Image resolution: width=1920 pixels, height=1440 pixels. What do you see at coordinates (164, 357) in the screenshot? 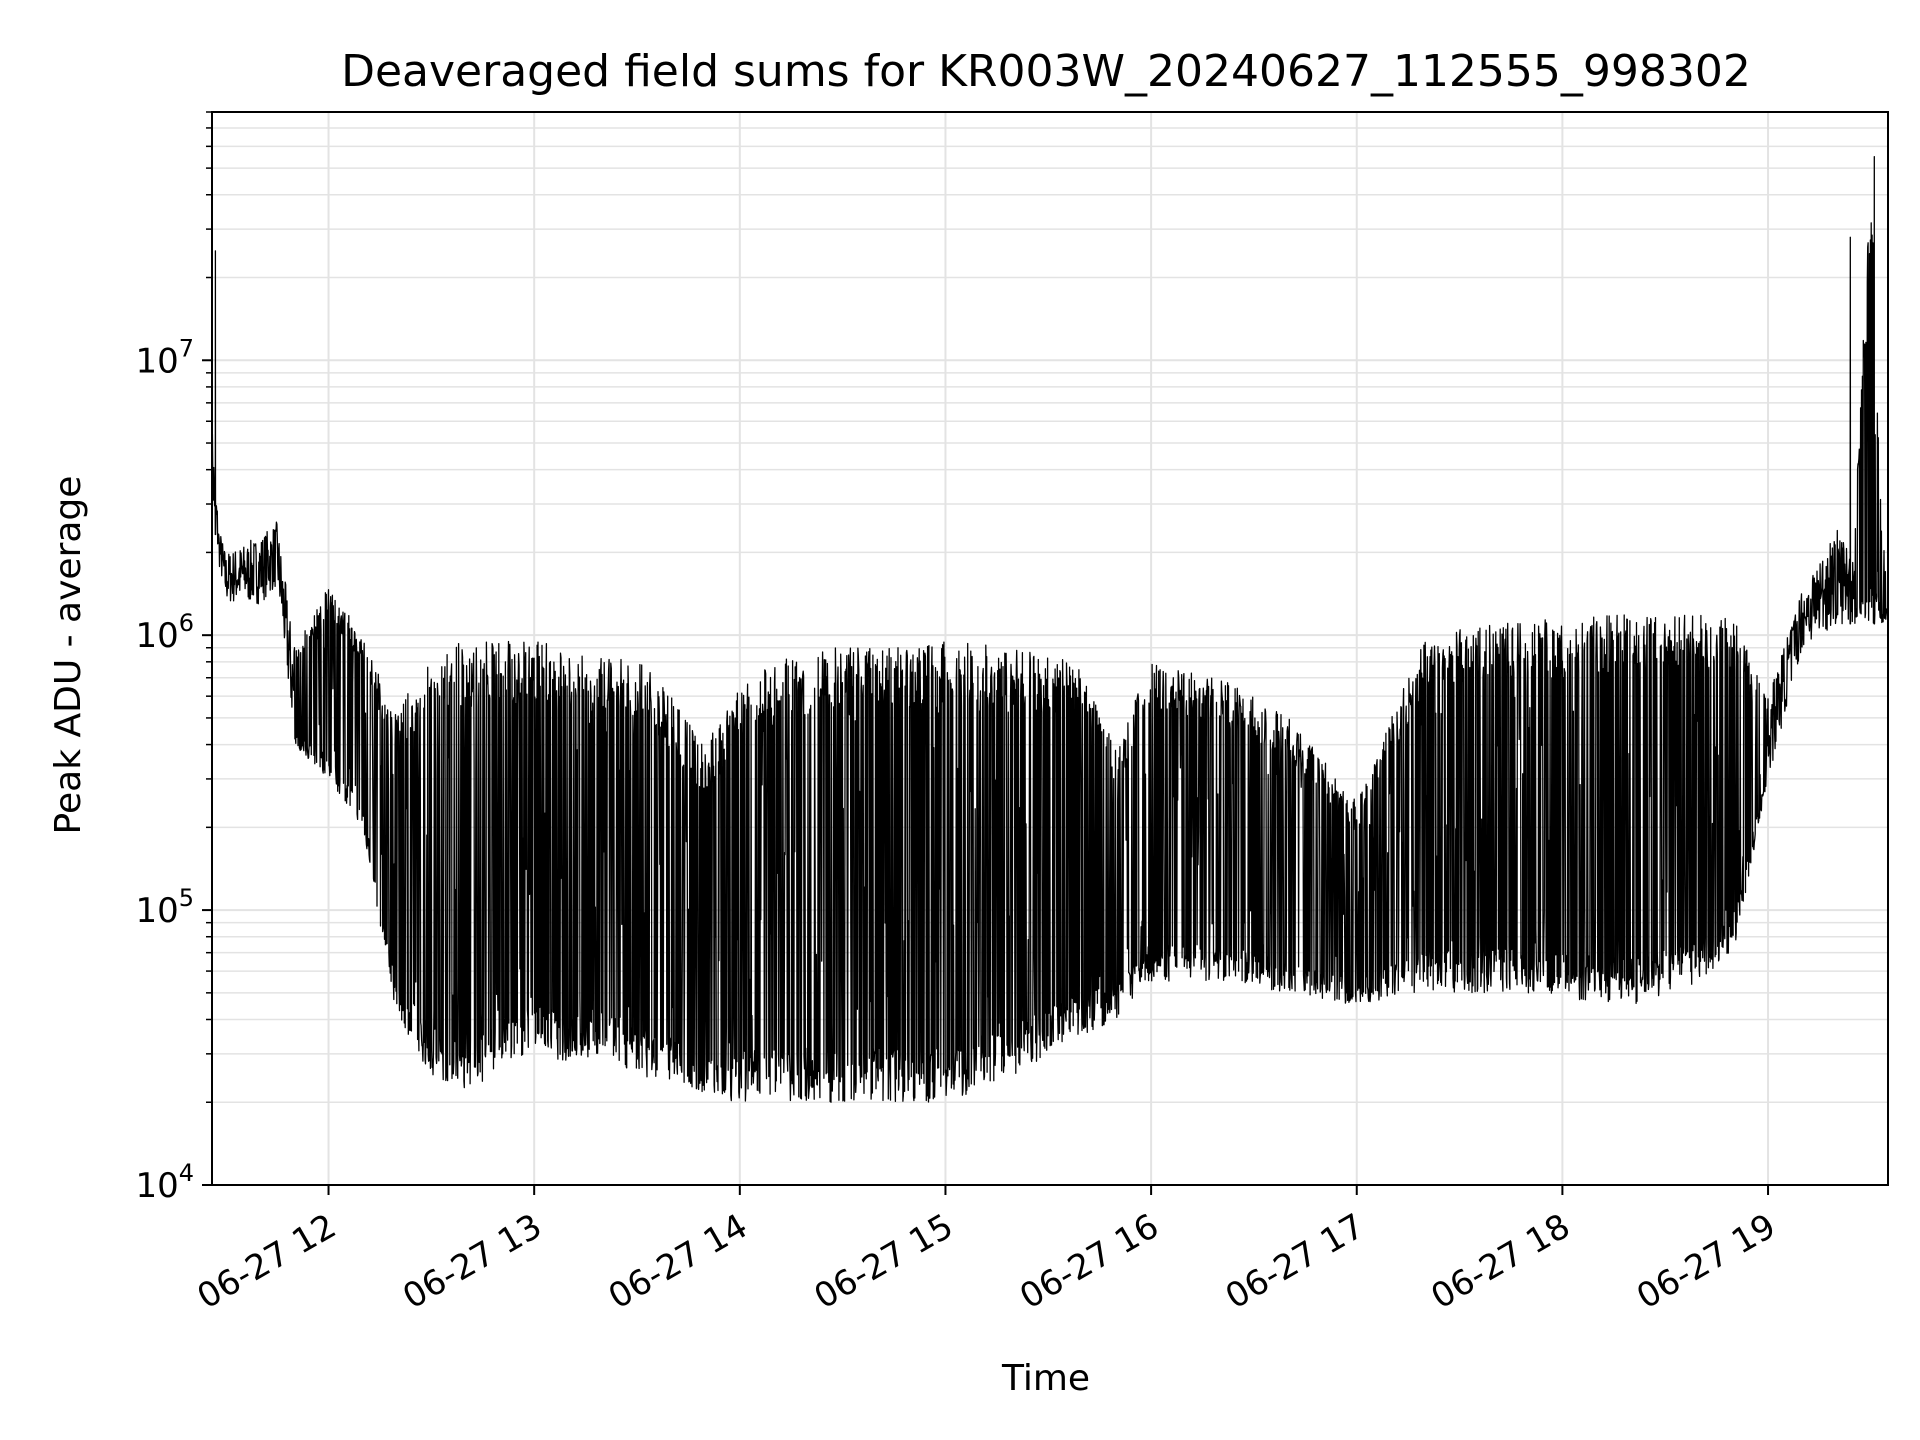
I see `y-tick-label: 10⁷` at bounding box center [164, 357].